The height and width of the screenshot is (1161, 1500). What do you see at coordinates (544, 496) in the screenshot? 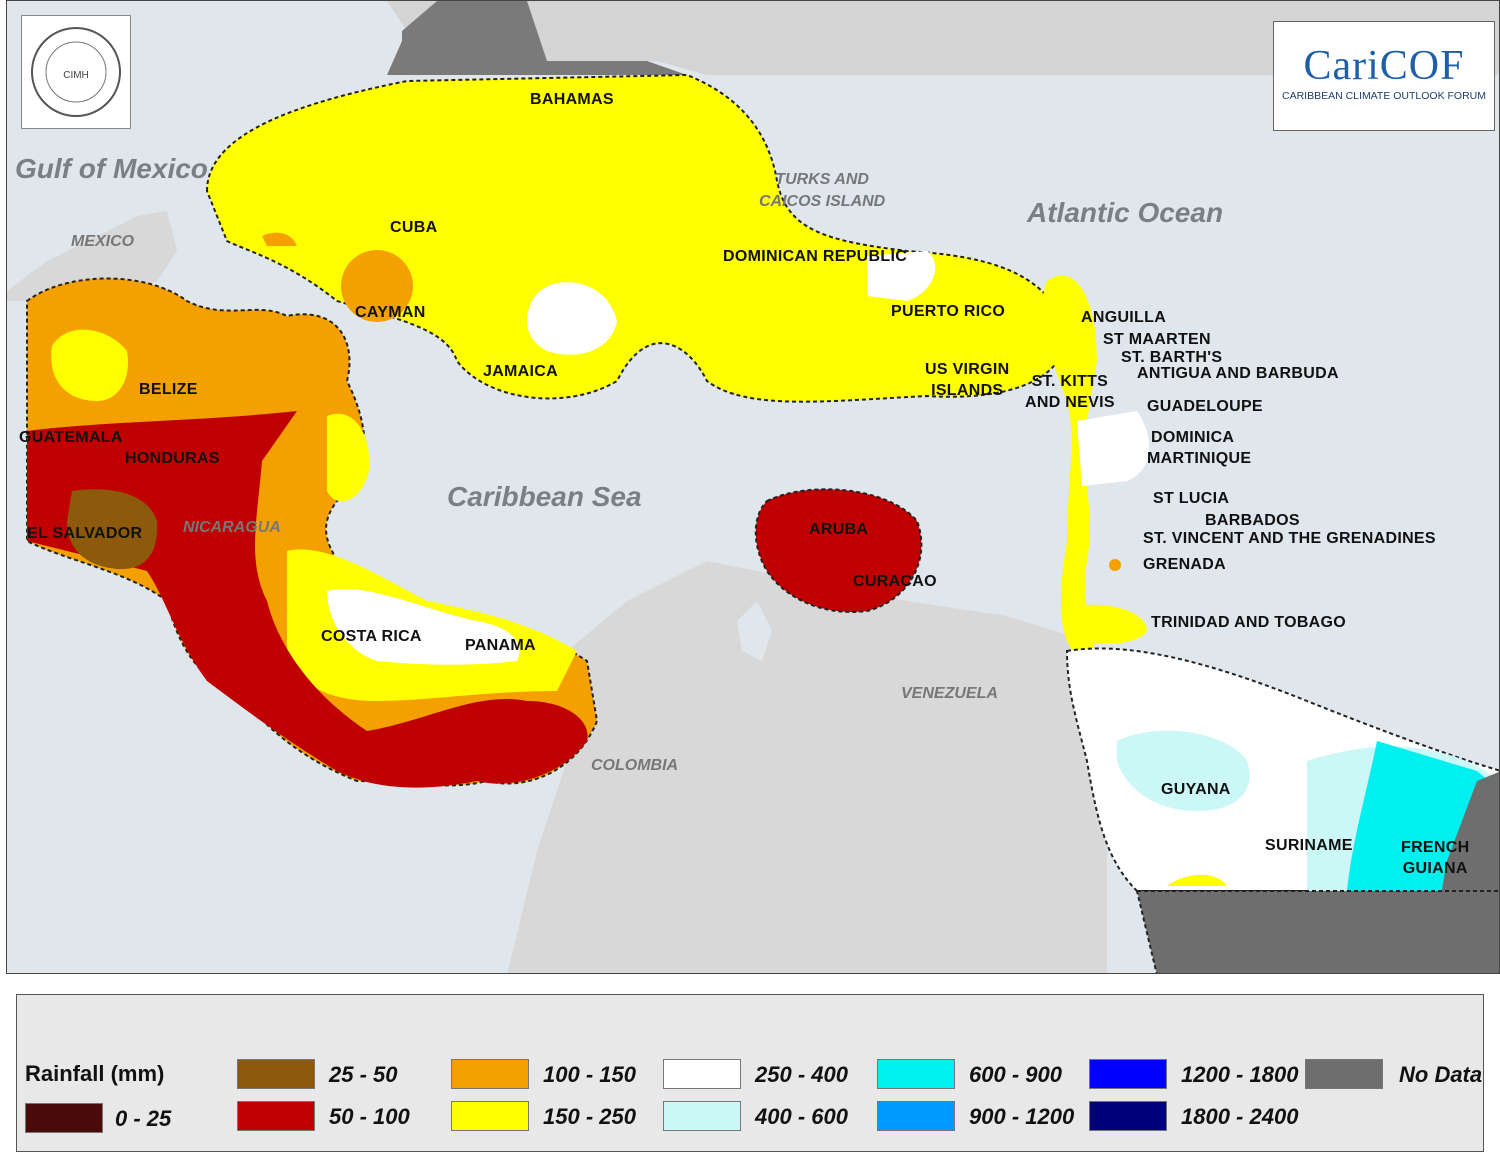
I see `caribbean-sea-label: Caribbean Sea` at bounding box center [544, 496].